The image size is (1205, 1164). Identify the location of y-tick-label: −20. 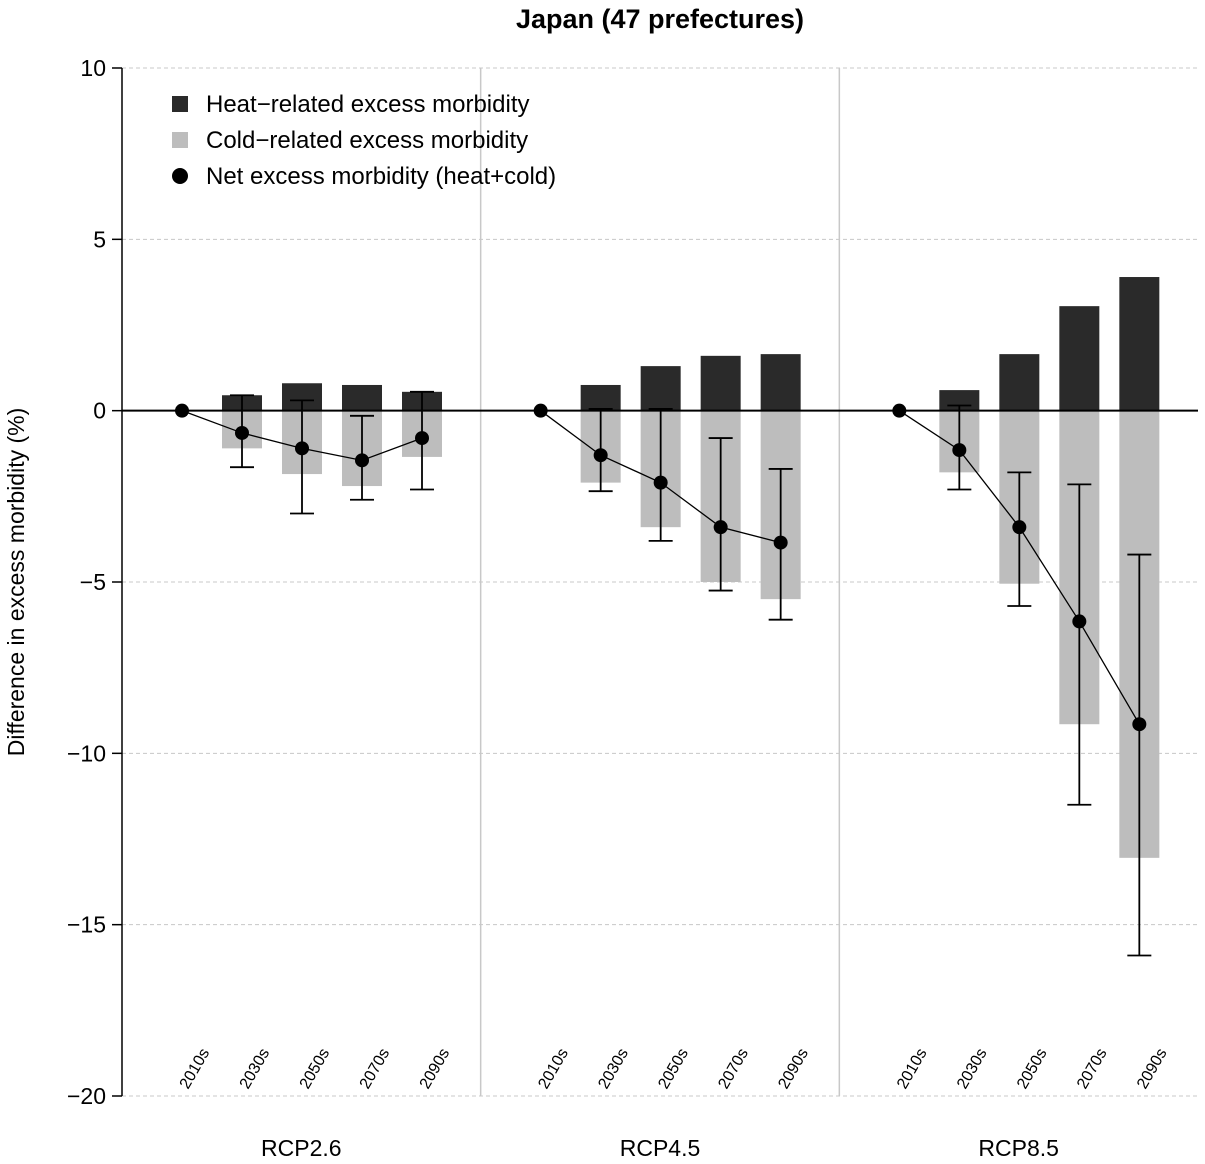
(86, 1096).